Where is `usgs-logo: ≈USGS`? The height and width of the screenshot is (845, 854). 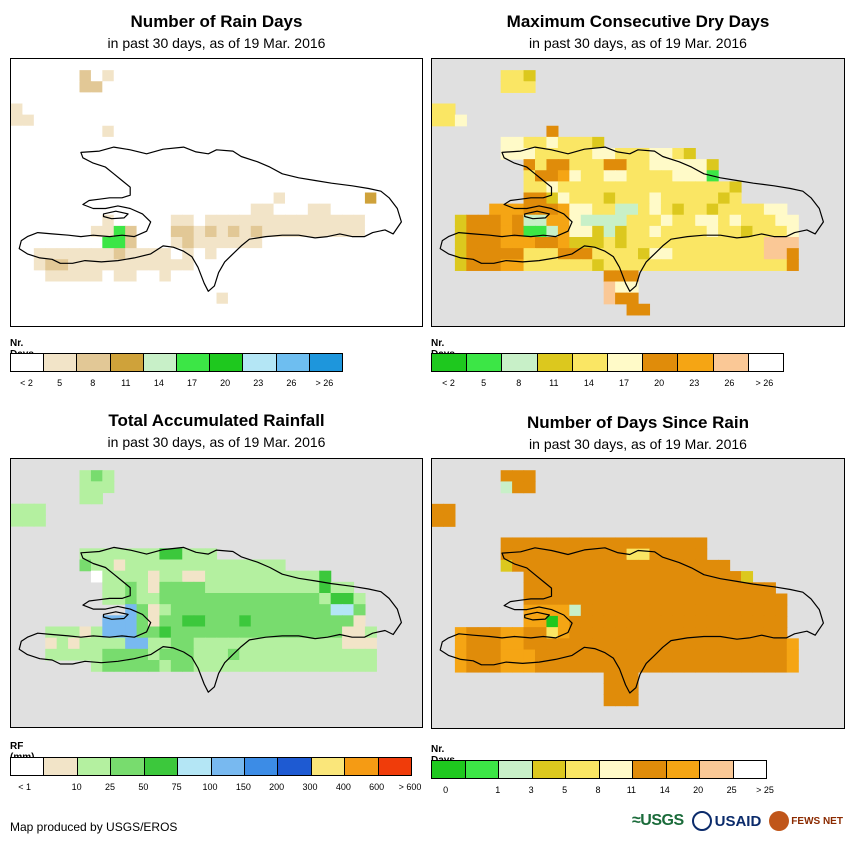
usgs-logo: ≈USGS is located at coordinates (658, 820).